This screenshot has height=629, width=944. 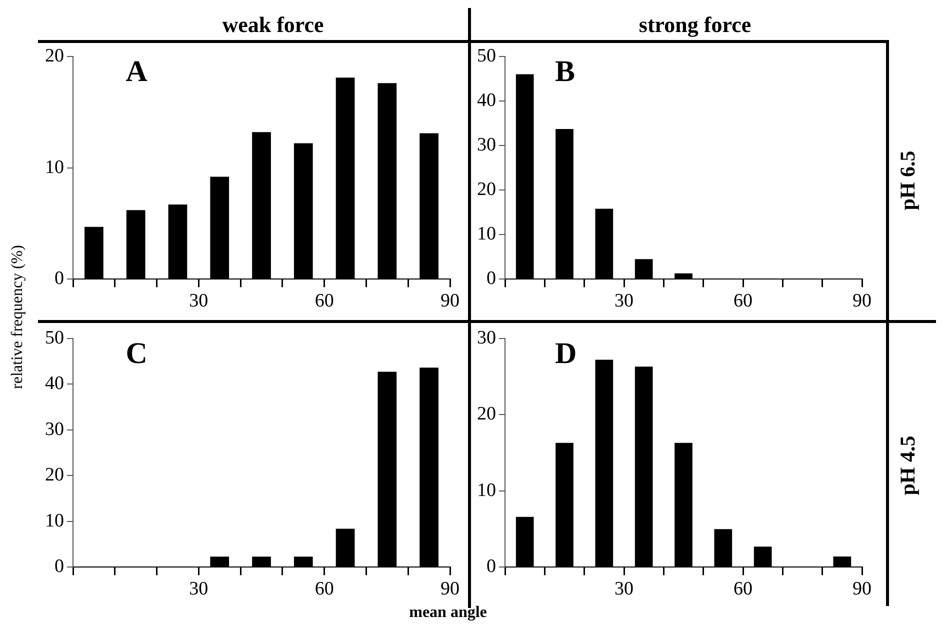 I want to click on y-axis-title: relative frequency (%), so click(x=18, y=317).